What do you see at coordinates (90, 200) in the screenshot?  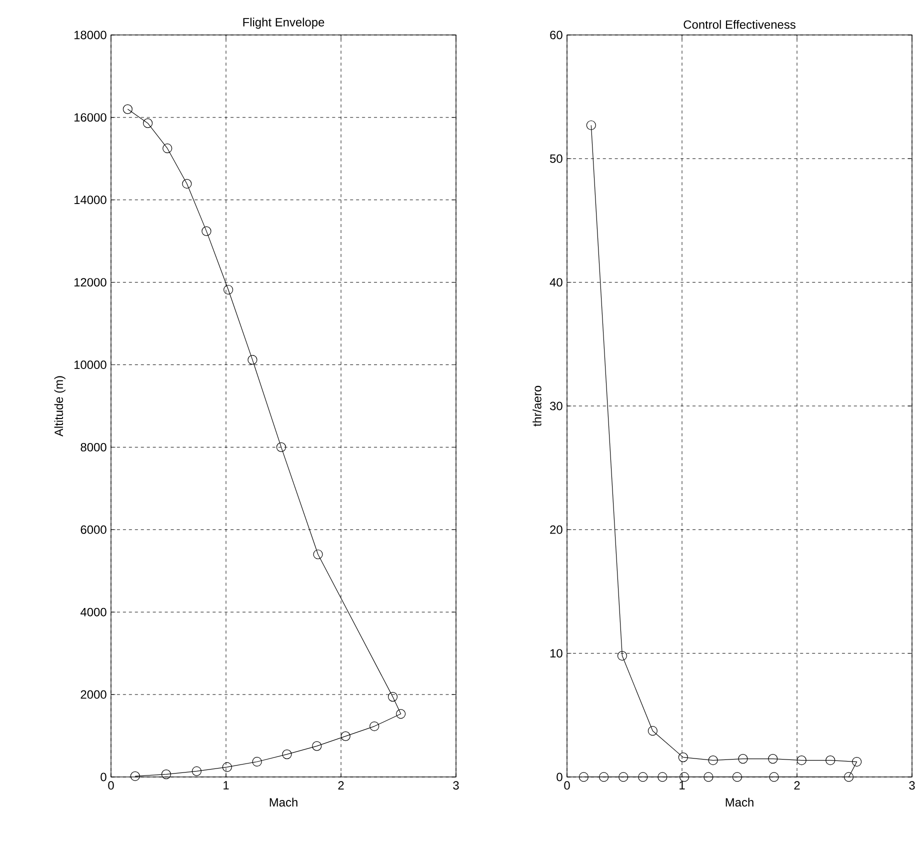 I see `y-tick-label: 14000` at bounding box center [90, 200].